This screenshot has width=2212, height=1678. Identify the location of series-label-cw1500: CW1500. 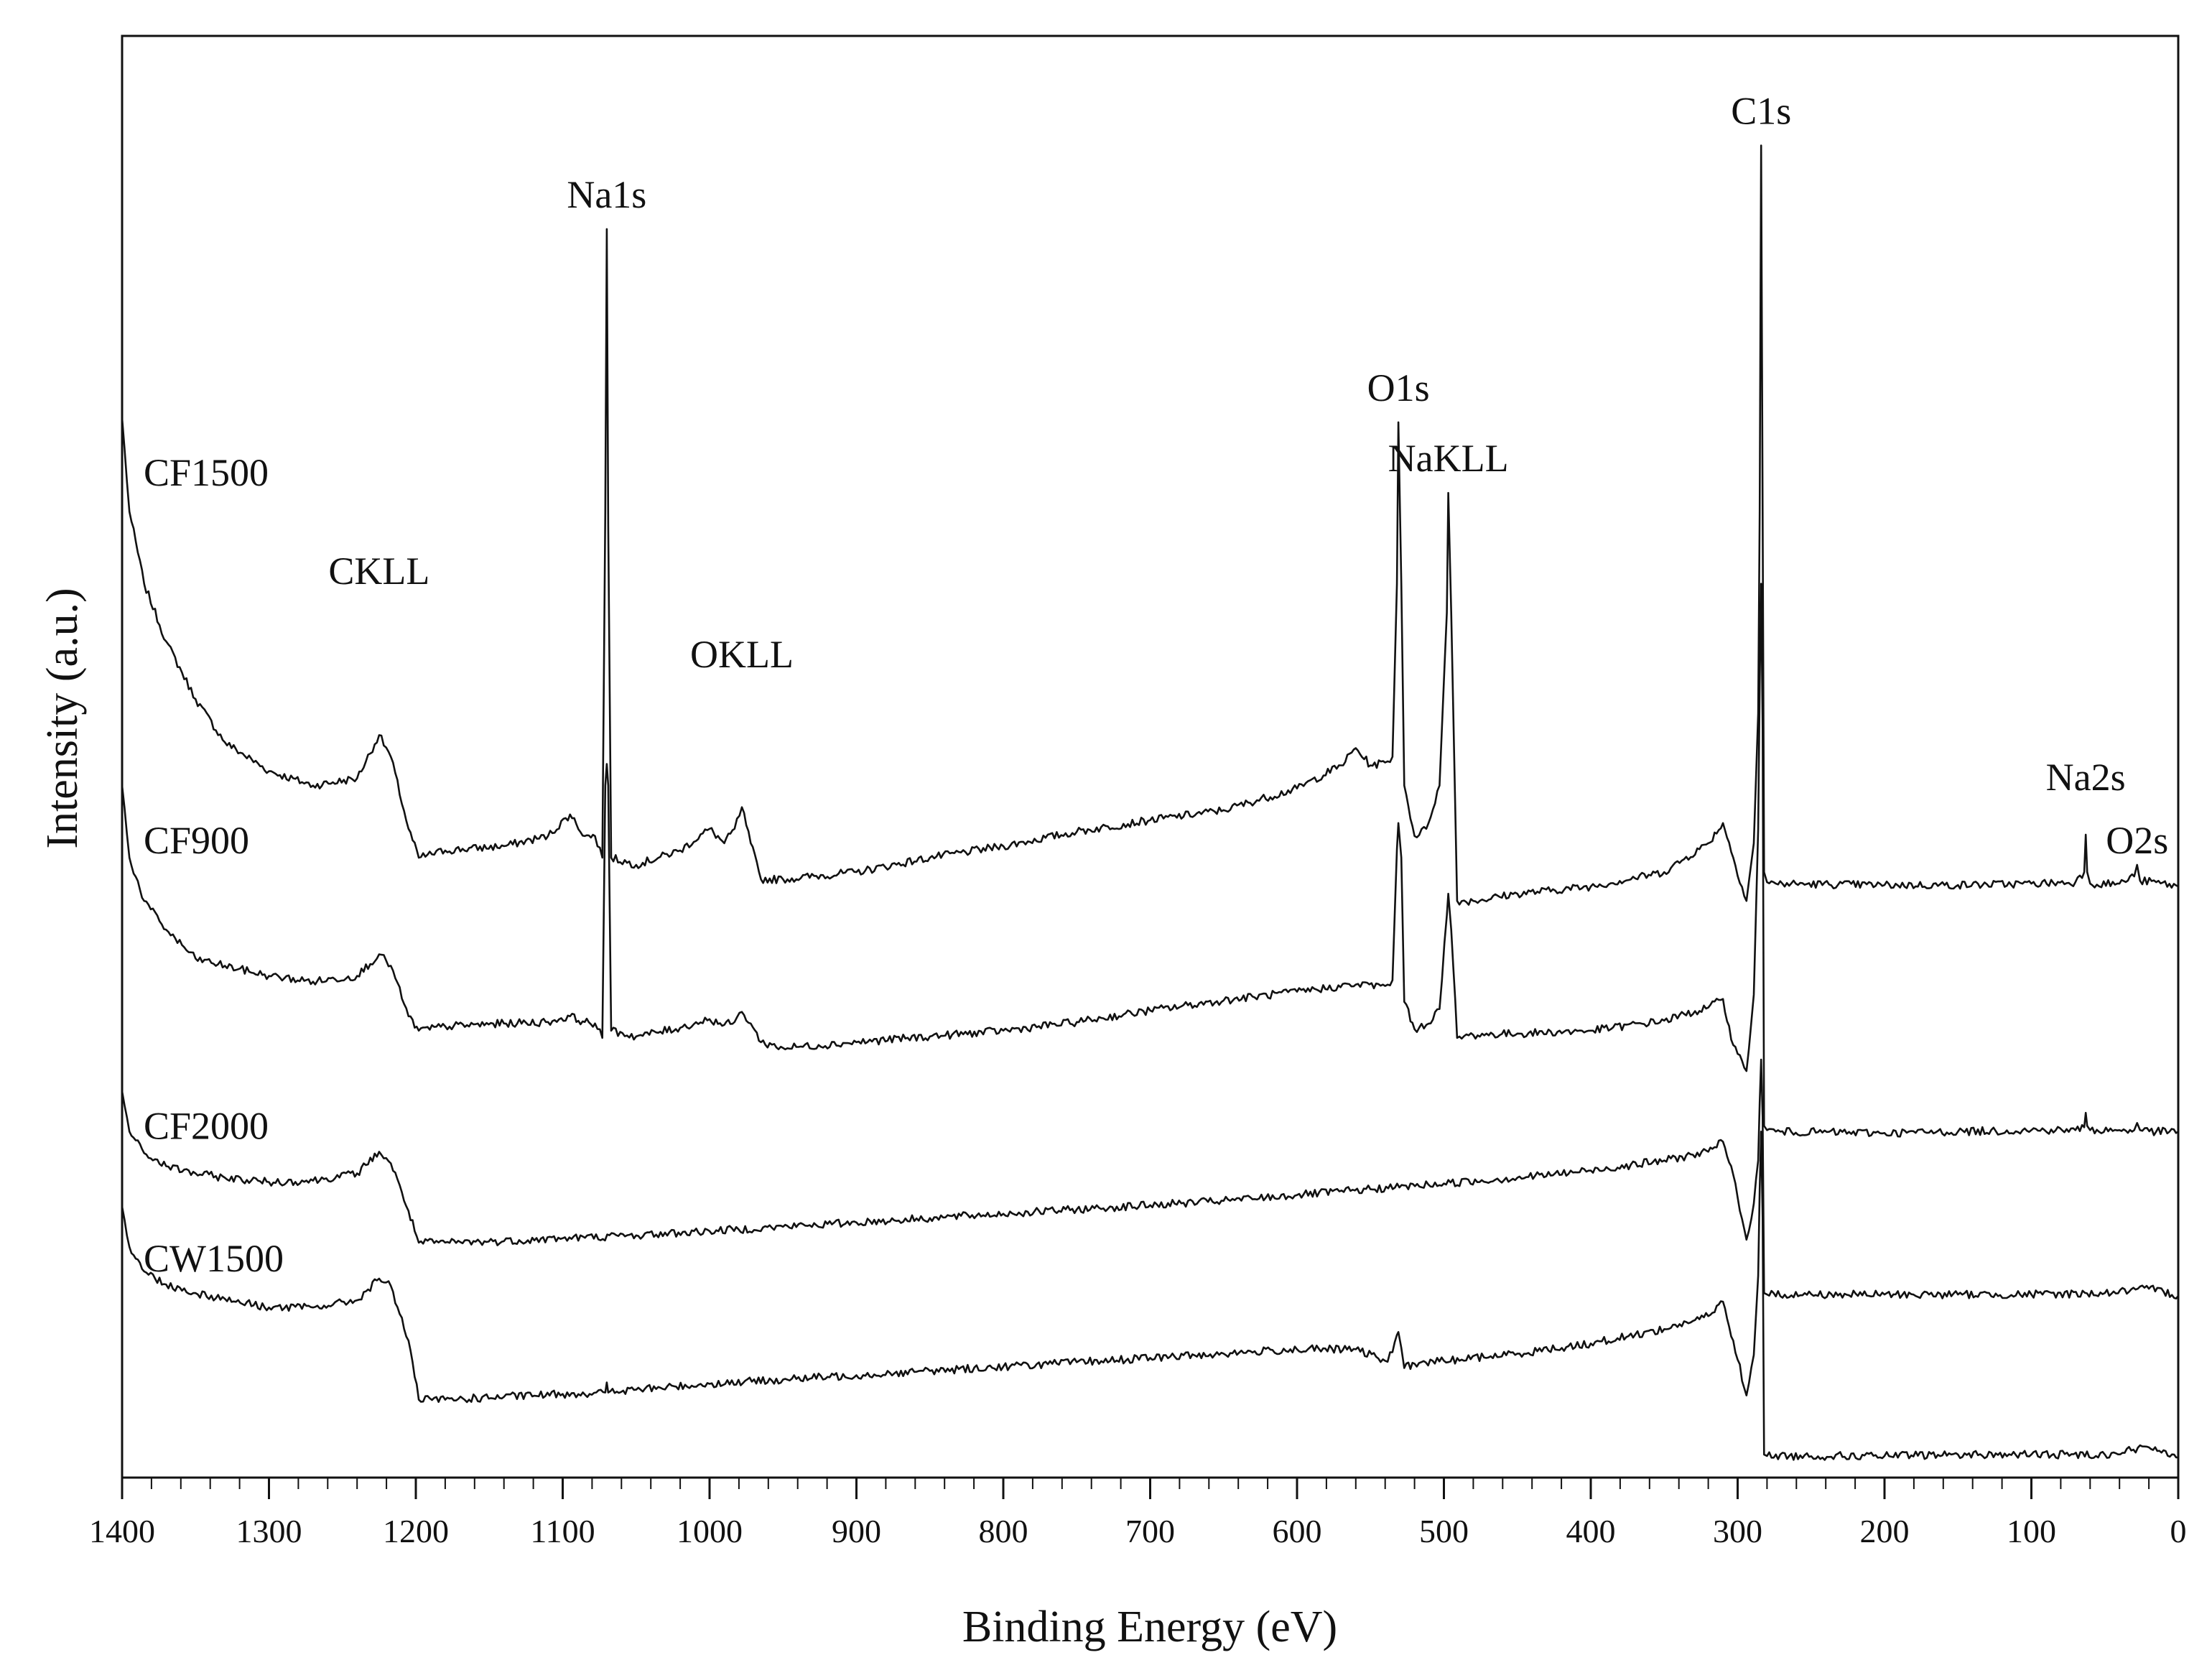
(214, 1258).